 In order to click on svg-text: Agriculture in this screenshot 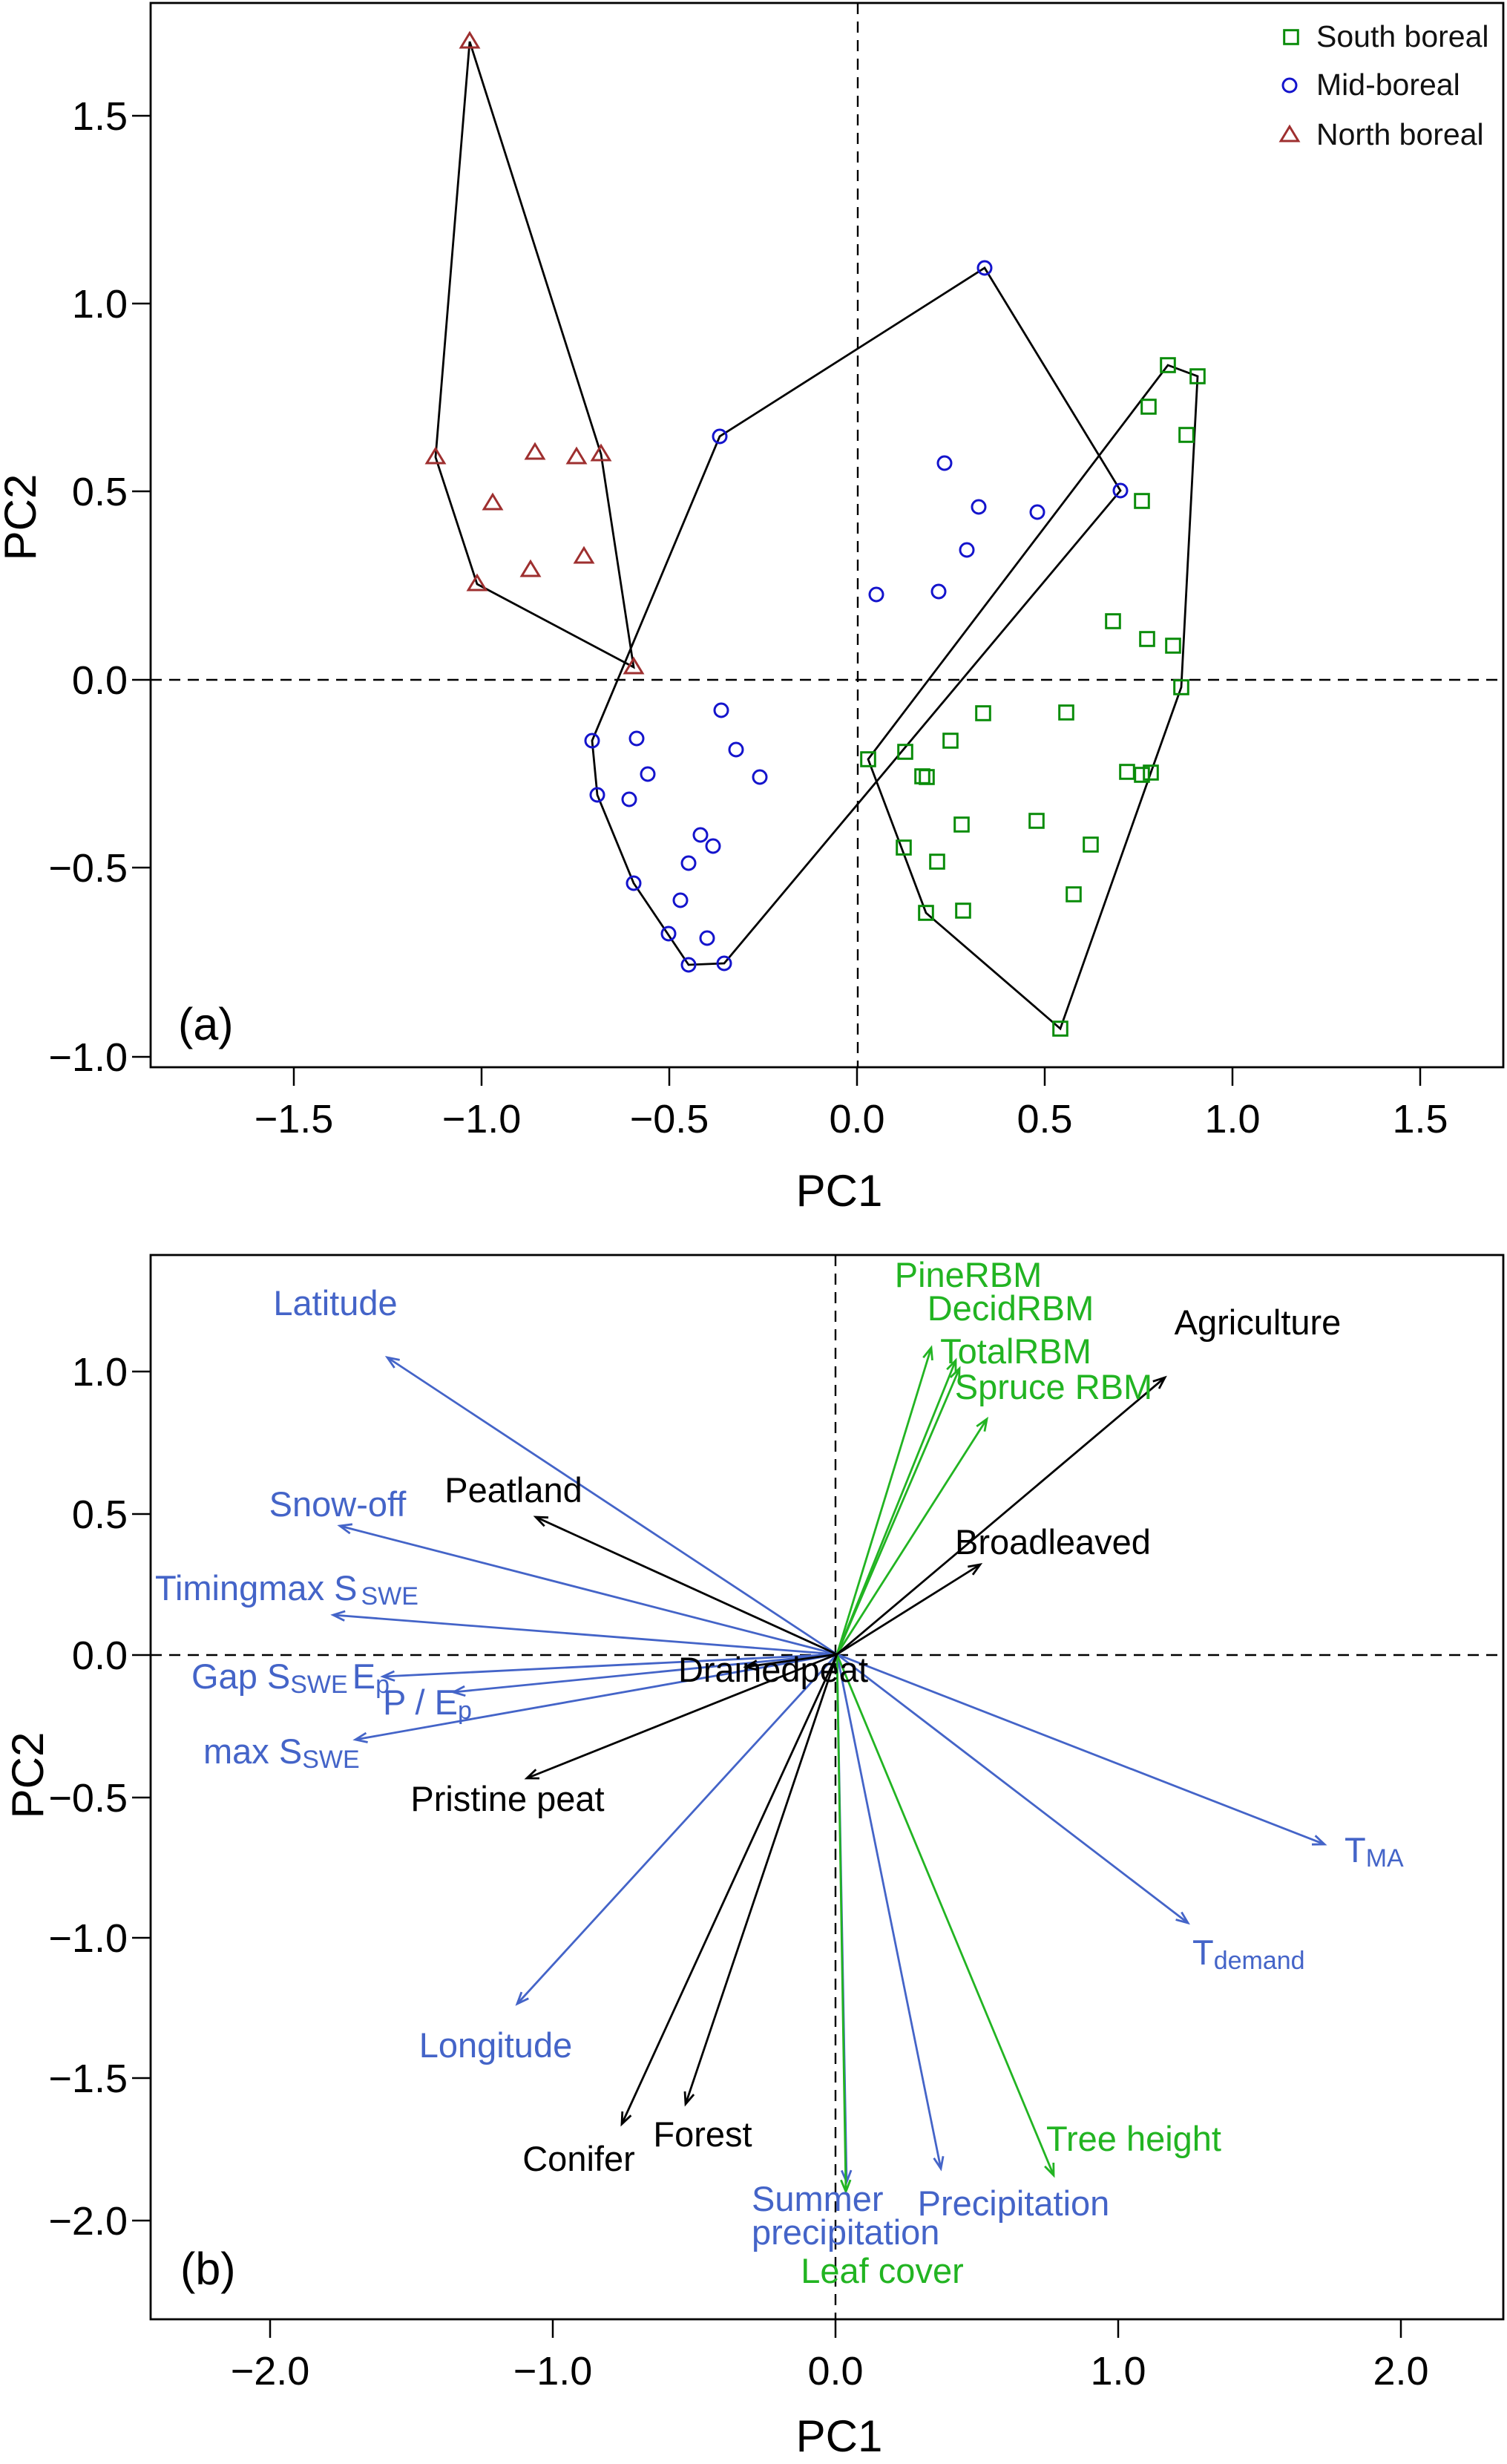, I will do `click(1258, 1322)`.